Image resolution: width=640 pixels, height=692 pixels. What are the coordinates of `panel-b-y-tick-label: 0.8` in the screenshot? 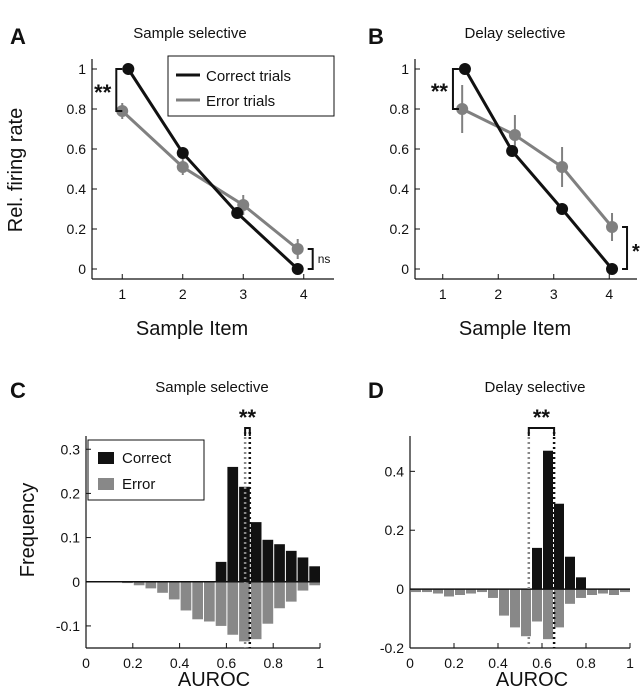 It's located at (400, 109).